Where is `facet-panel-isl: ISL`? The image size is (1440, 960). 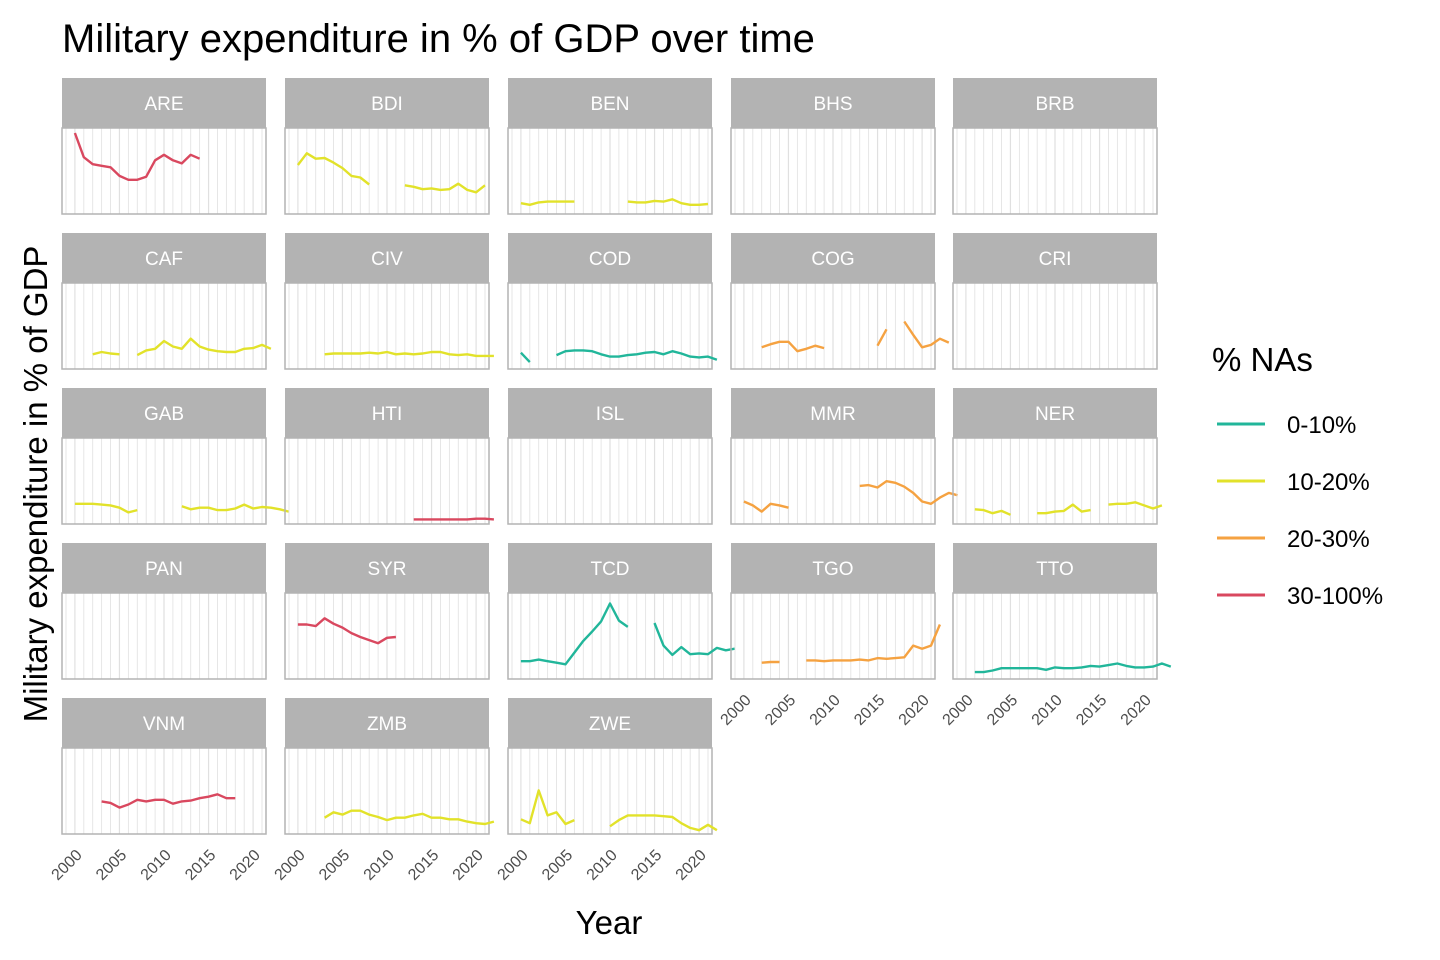 facet-panel-isl: ISL is located at coordinates (610, 456).